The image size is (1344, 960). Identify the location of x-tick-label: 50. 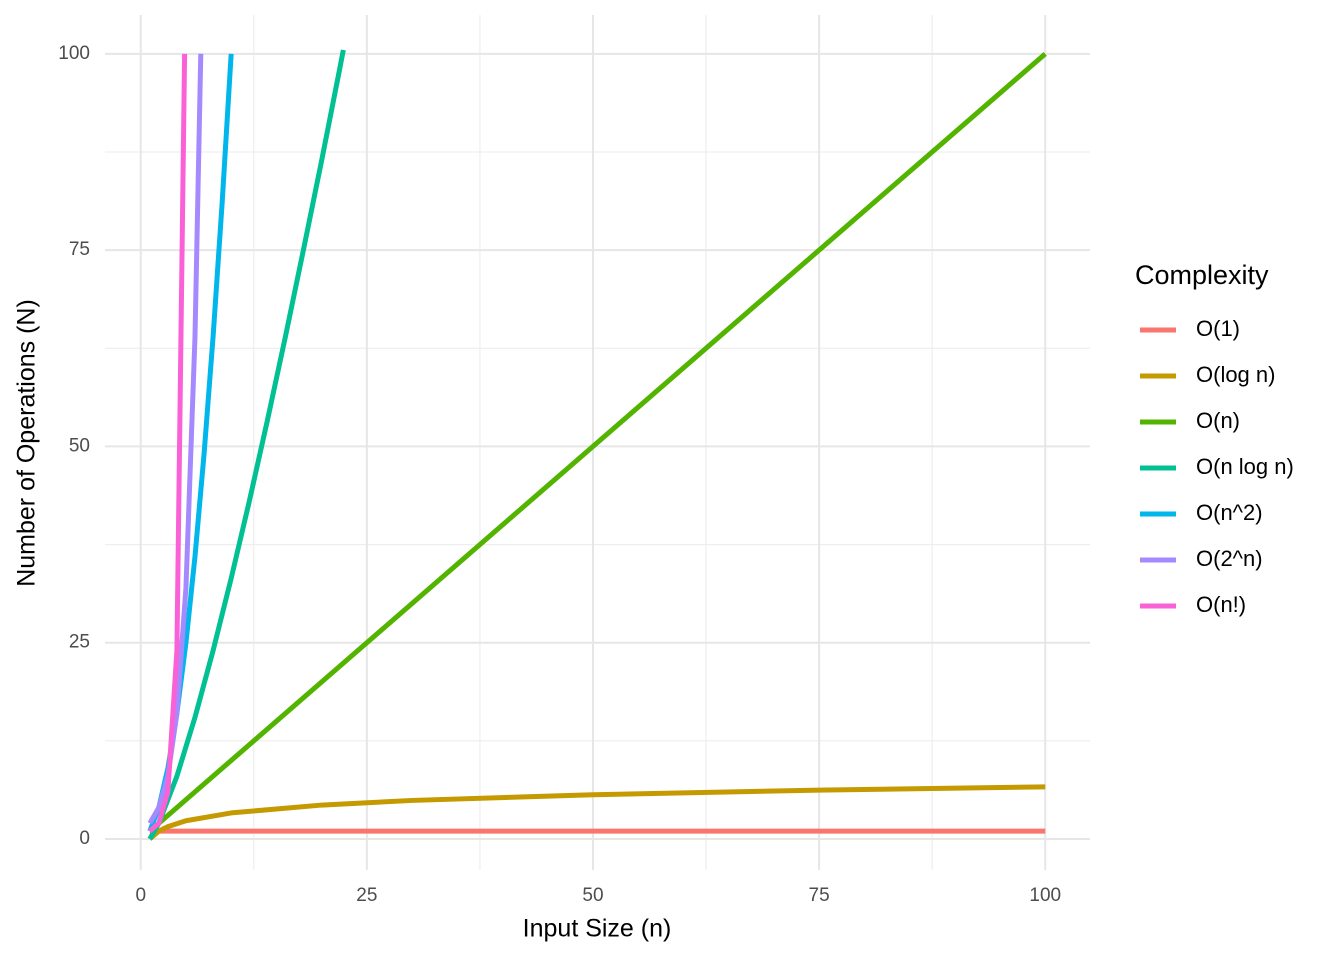
(592, 895).